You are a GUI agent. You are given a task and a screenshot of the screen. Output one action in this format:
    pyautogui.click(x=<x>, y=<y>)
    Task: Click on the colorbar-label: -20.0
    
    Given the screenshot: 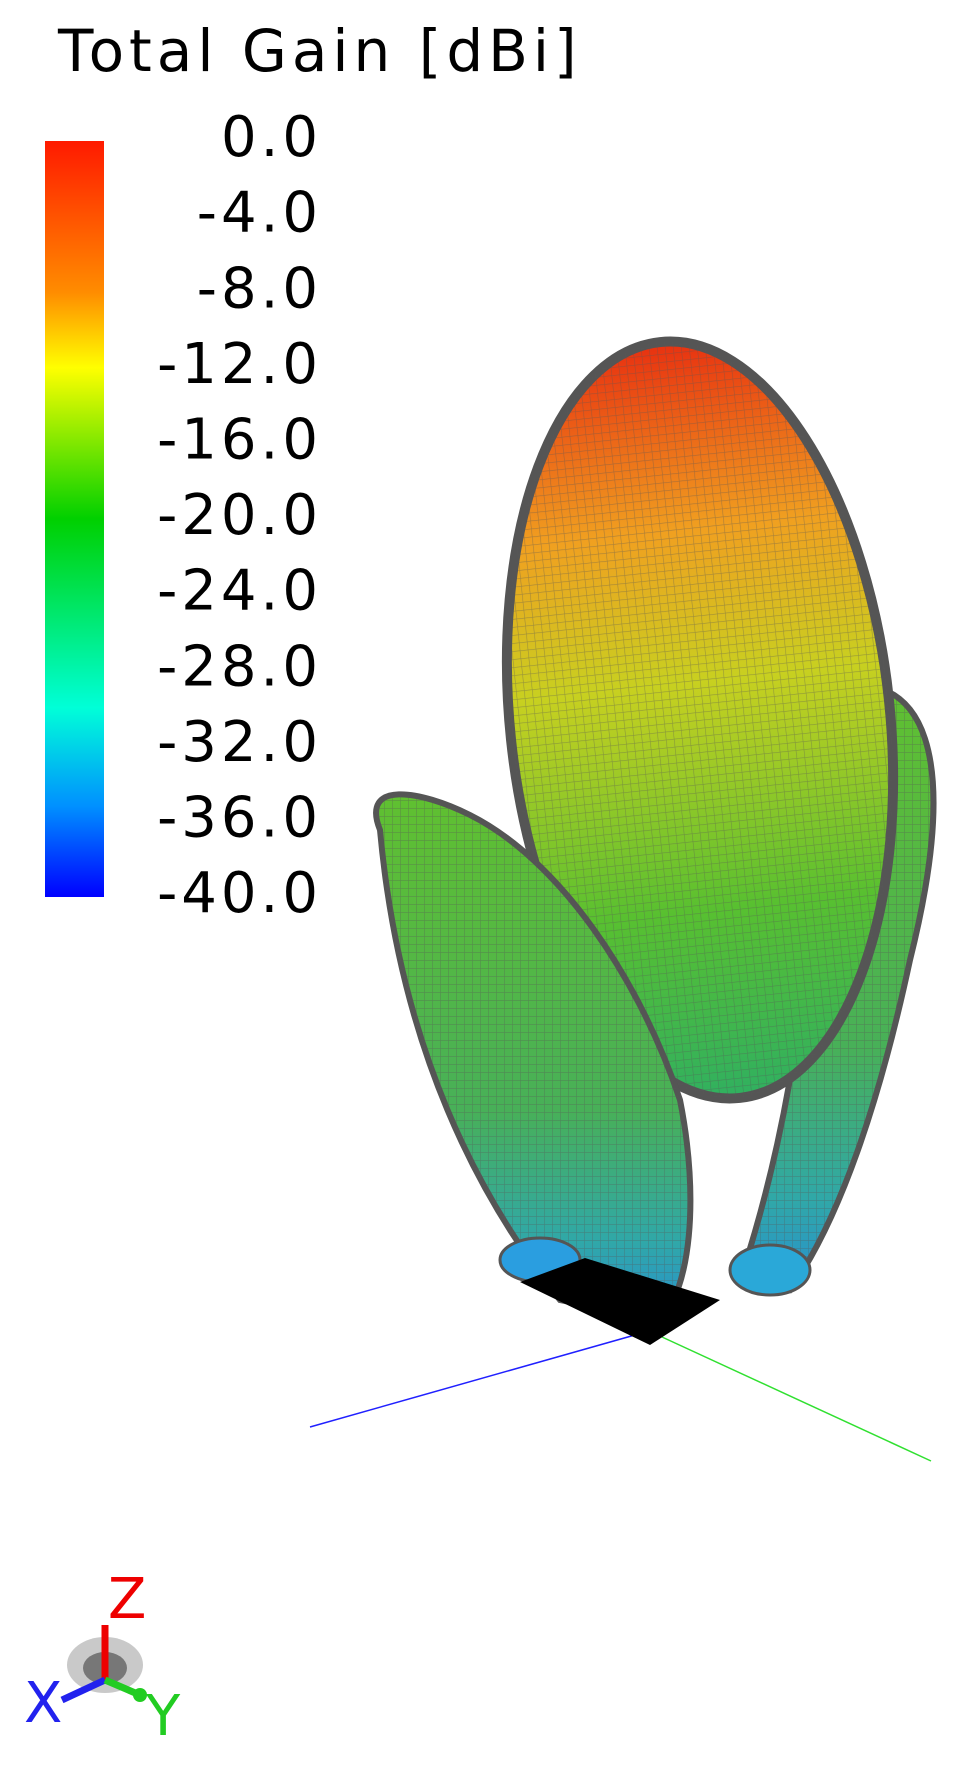 What is the action you would take?
    pyautogui.click(x=239, y=515)
    